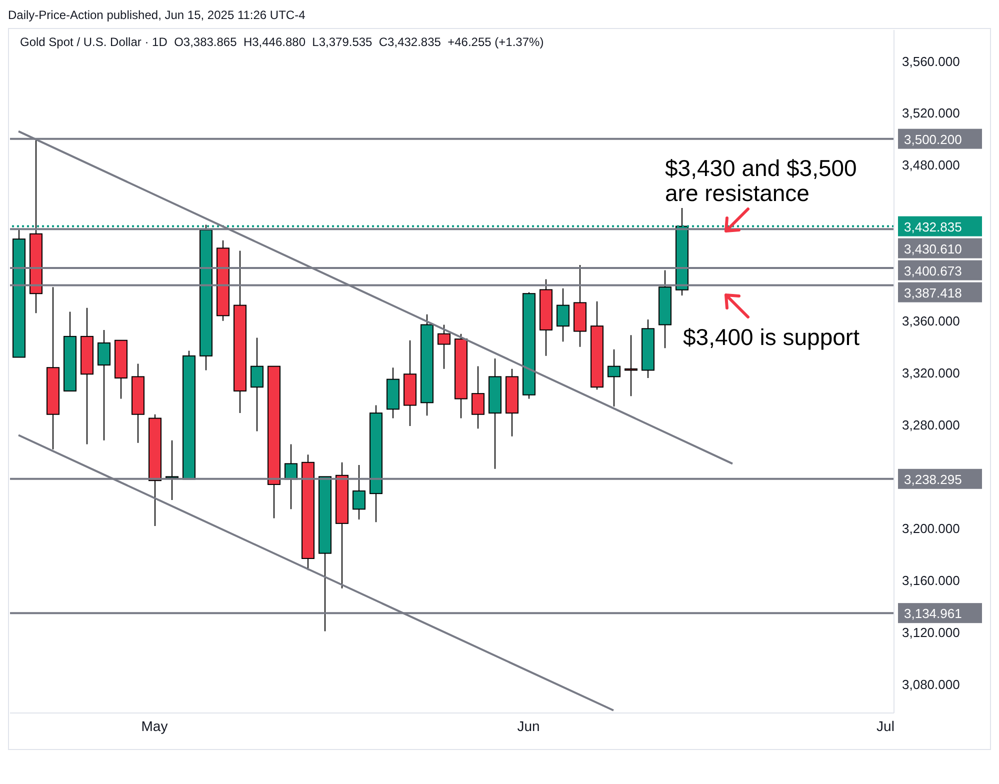 The image size is (999, 784). Describe the element at coordinates (885, 726) in the screenshot. I see `x-tick-label: Jul` at that location.